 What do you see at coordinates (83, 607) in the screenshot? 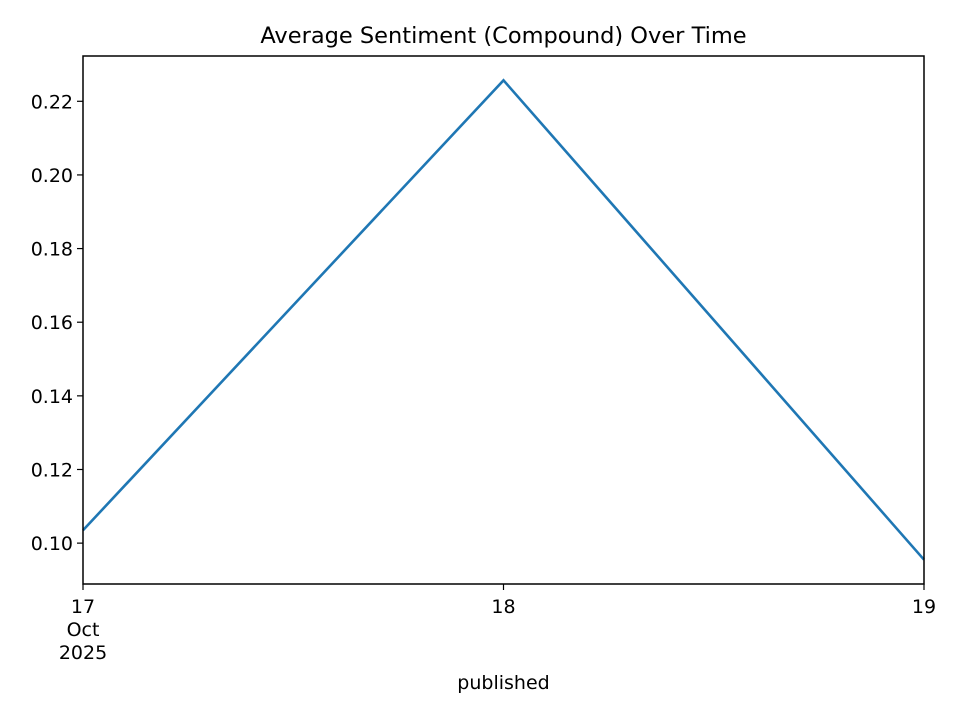
I see `x-tick-label: 17` at bounding box center [83, 607].